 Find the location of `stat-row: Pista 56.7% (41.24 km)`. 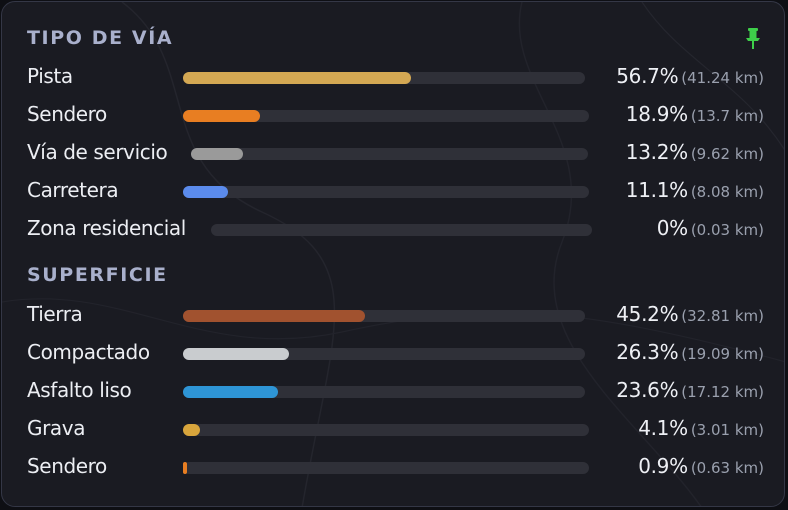

stat-row: Pista 56.7% (41.24 km) is located at coordinates (393, 77).